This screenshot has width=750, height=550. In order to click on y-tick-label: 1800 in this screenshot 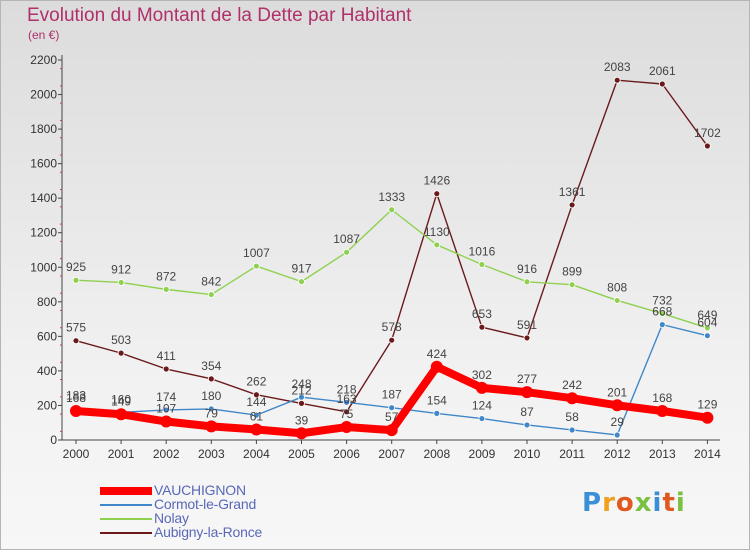, I will do `click(43, 129)`.